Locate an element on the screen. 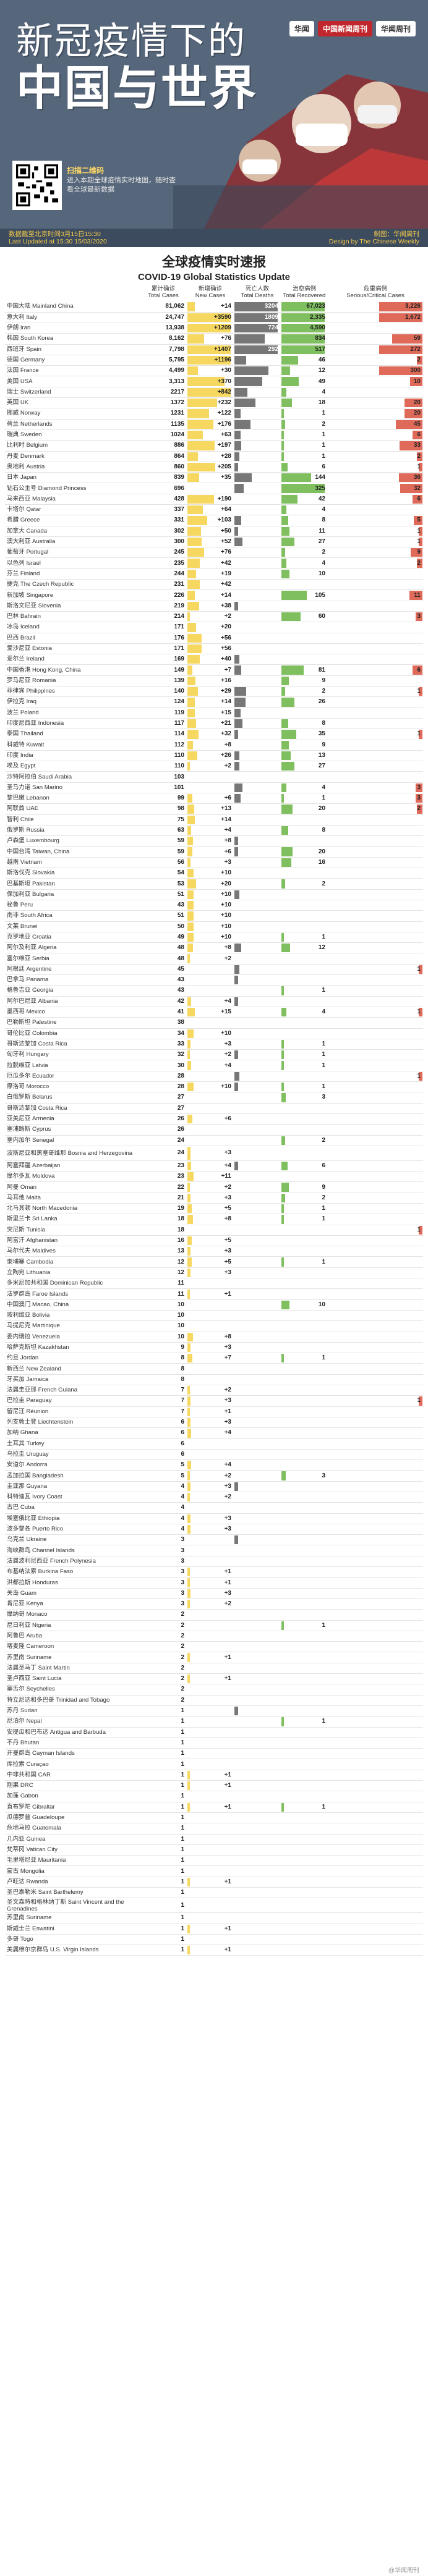 The image size is (428, 2576). cell-serious: 6 is located at coordinates (376, 499).